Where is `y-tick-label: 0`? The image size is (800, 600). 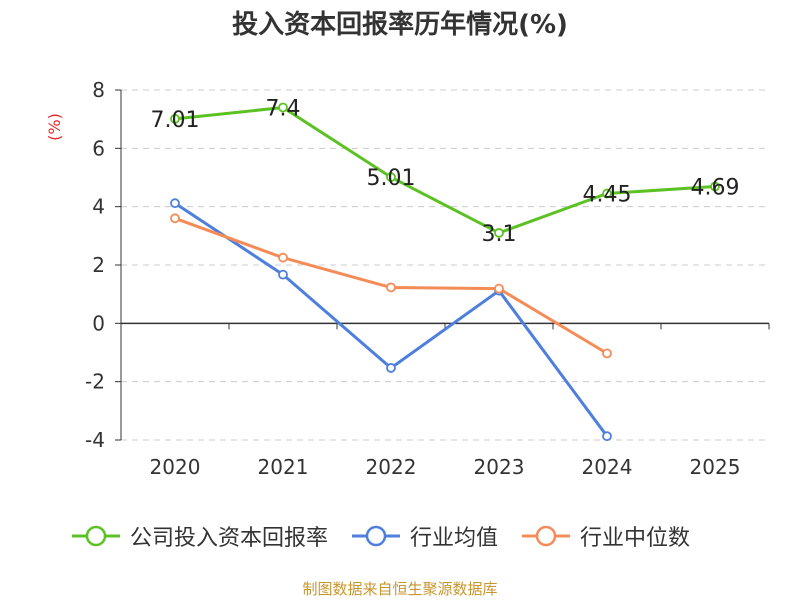
y-tick-label: 0 is located at coordinates (98, 323).